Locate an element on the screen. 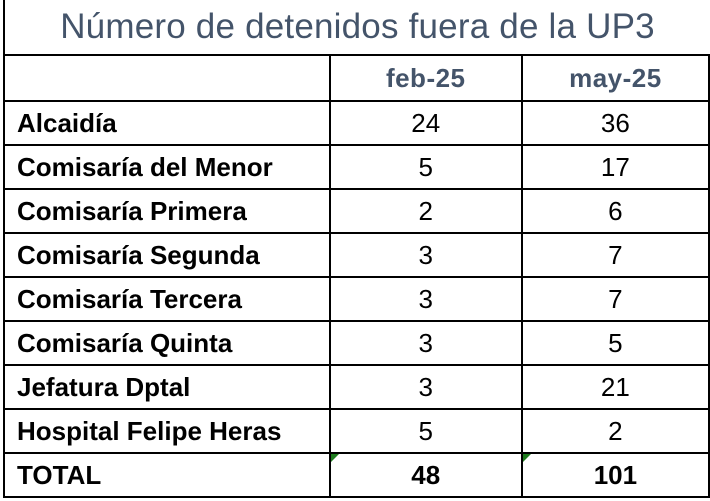 The height and width of the screenshot is (501, 710). column-header-may: may-25 is located at coordinates (615, 78).